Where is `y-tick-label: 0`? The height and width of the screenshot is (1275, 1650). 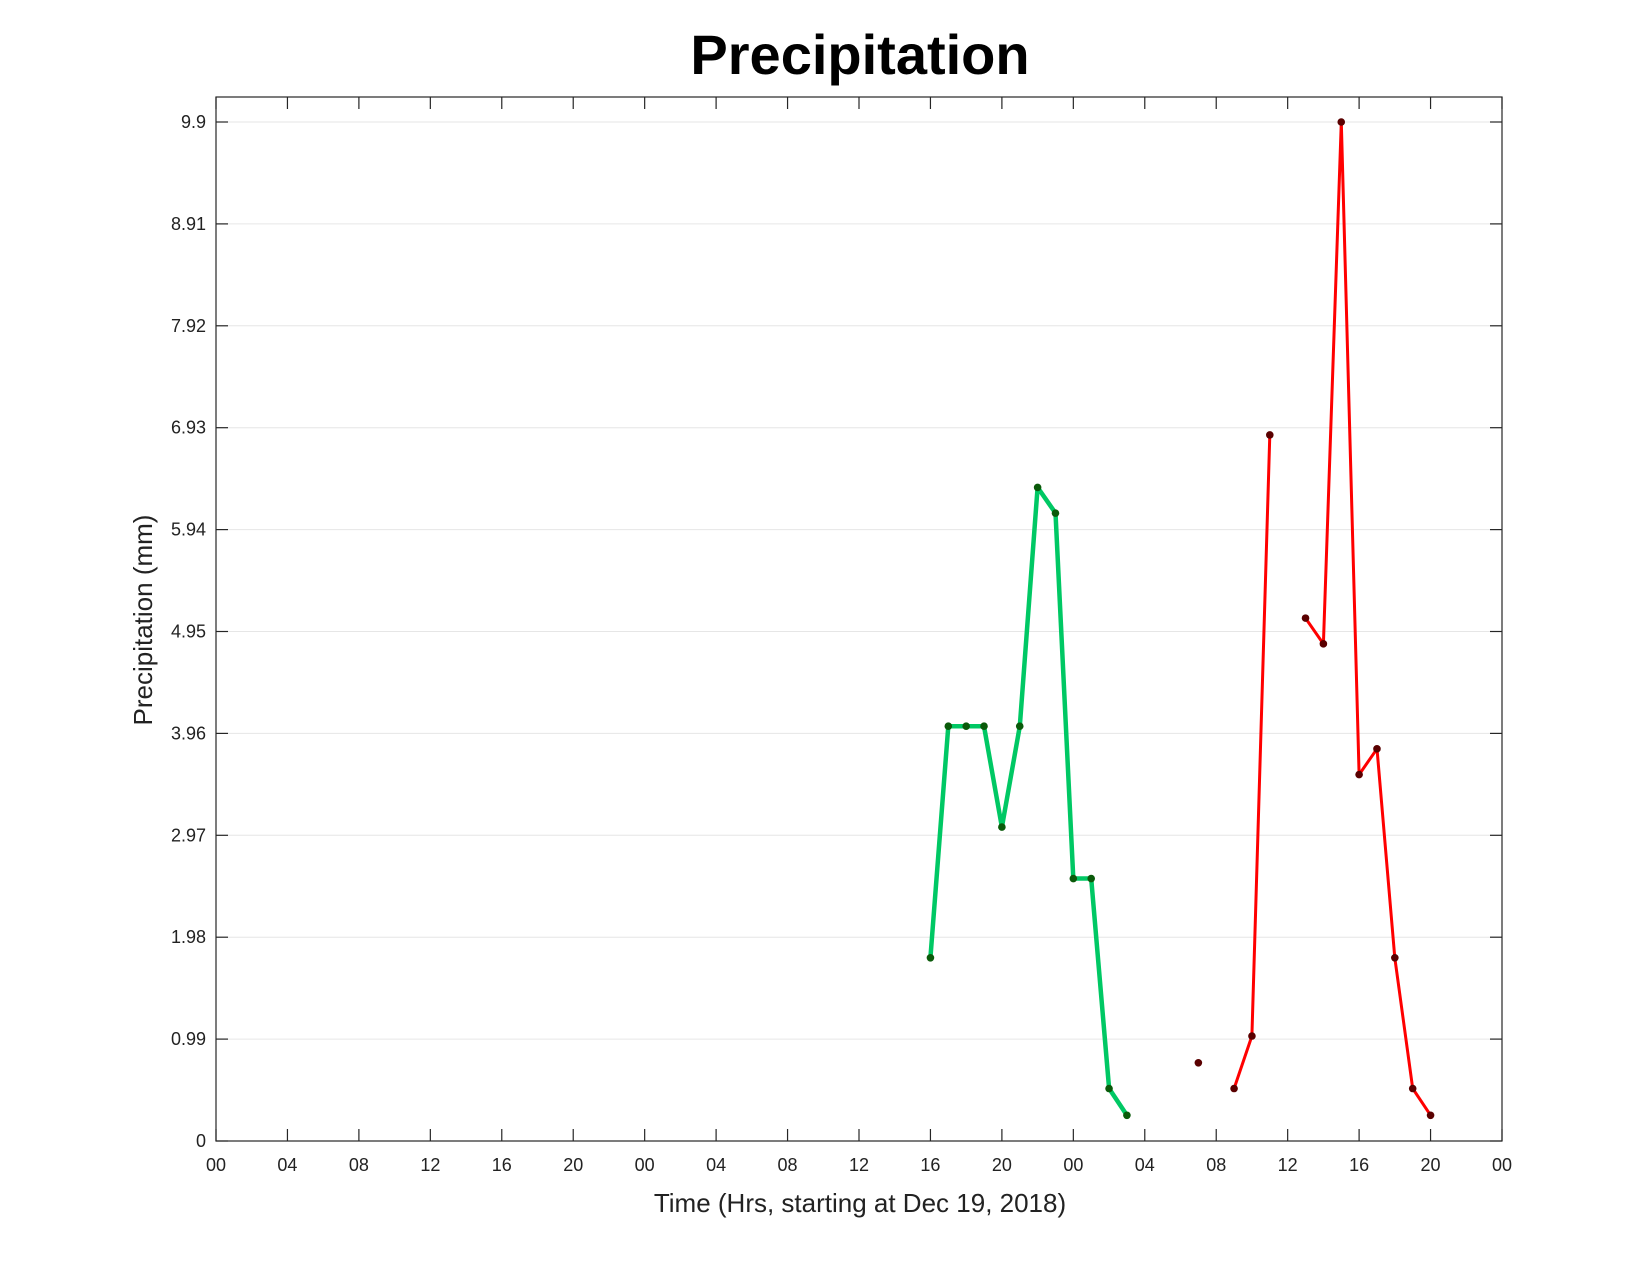 y-tick-label: 0 is located at coordinates (201, 1141).